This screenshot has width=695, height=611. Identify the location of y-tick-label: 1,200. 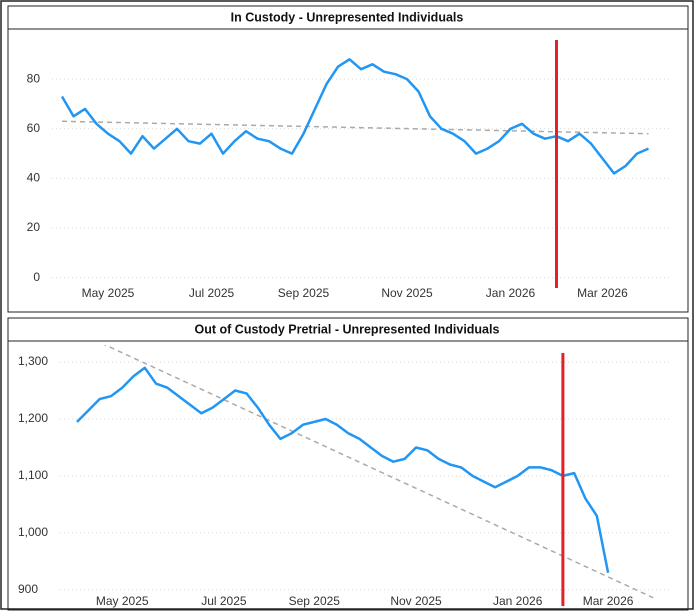
(33, 418).